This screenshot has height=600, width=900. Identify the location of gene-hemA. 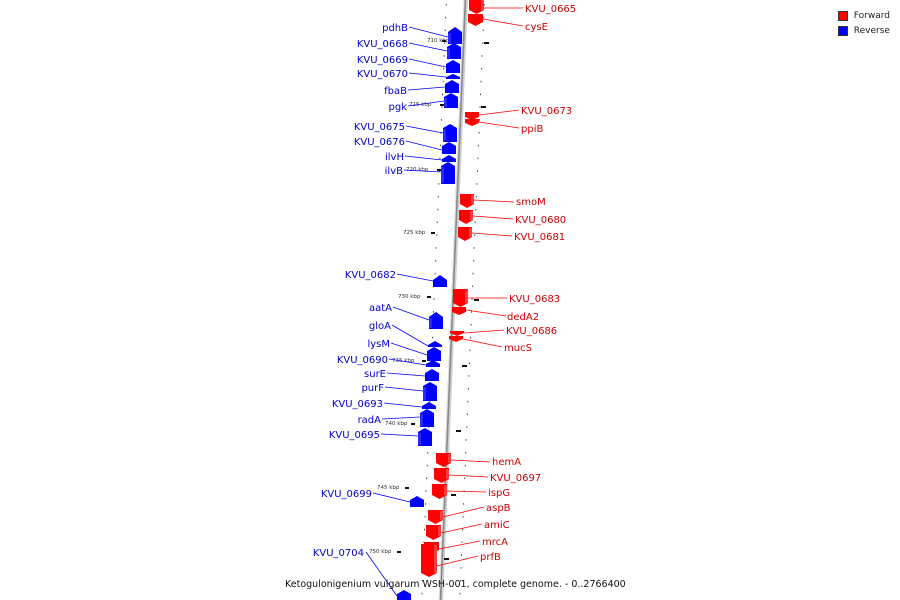
(443, 460).